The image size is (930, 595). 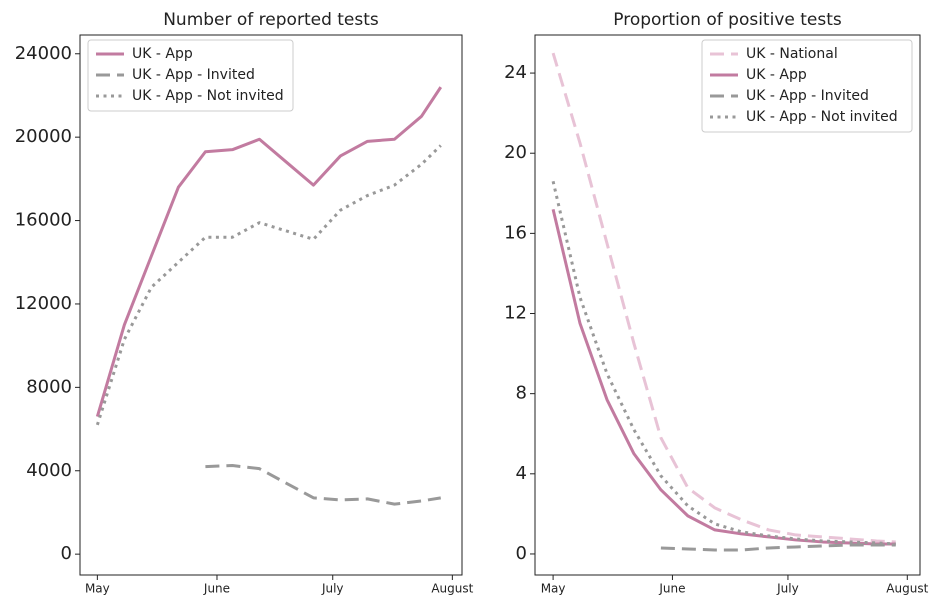 What do you see at coordinates (515, 72) in the screenshot?
I see `y-tick-label: 24` at bounding box center [515, 72].